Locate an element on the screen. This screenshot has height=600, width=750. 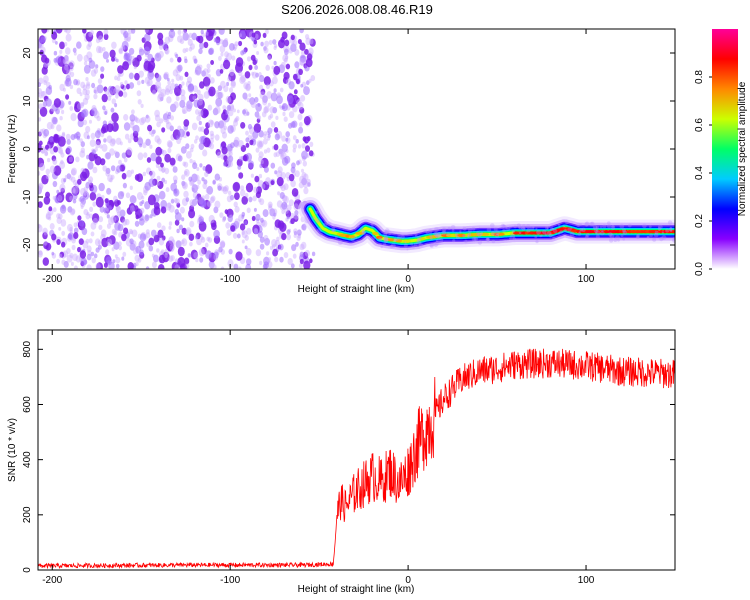
snr-x-tick-label: 0 is located at coordinates (408, 580).